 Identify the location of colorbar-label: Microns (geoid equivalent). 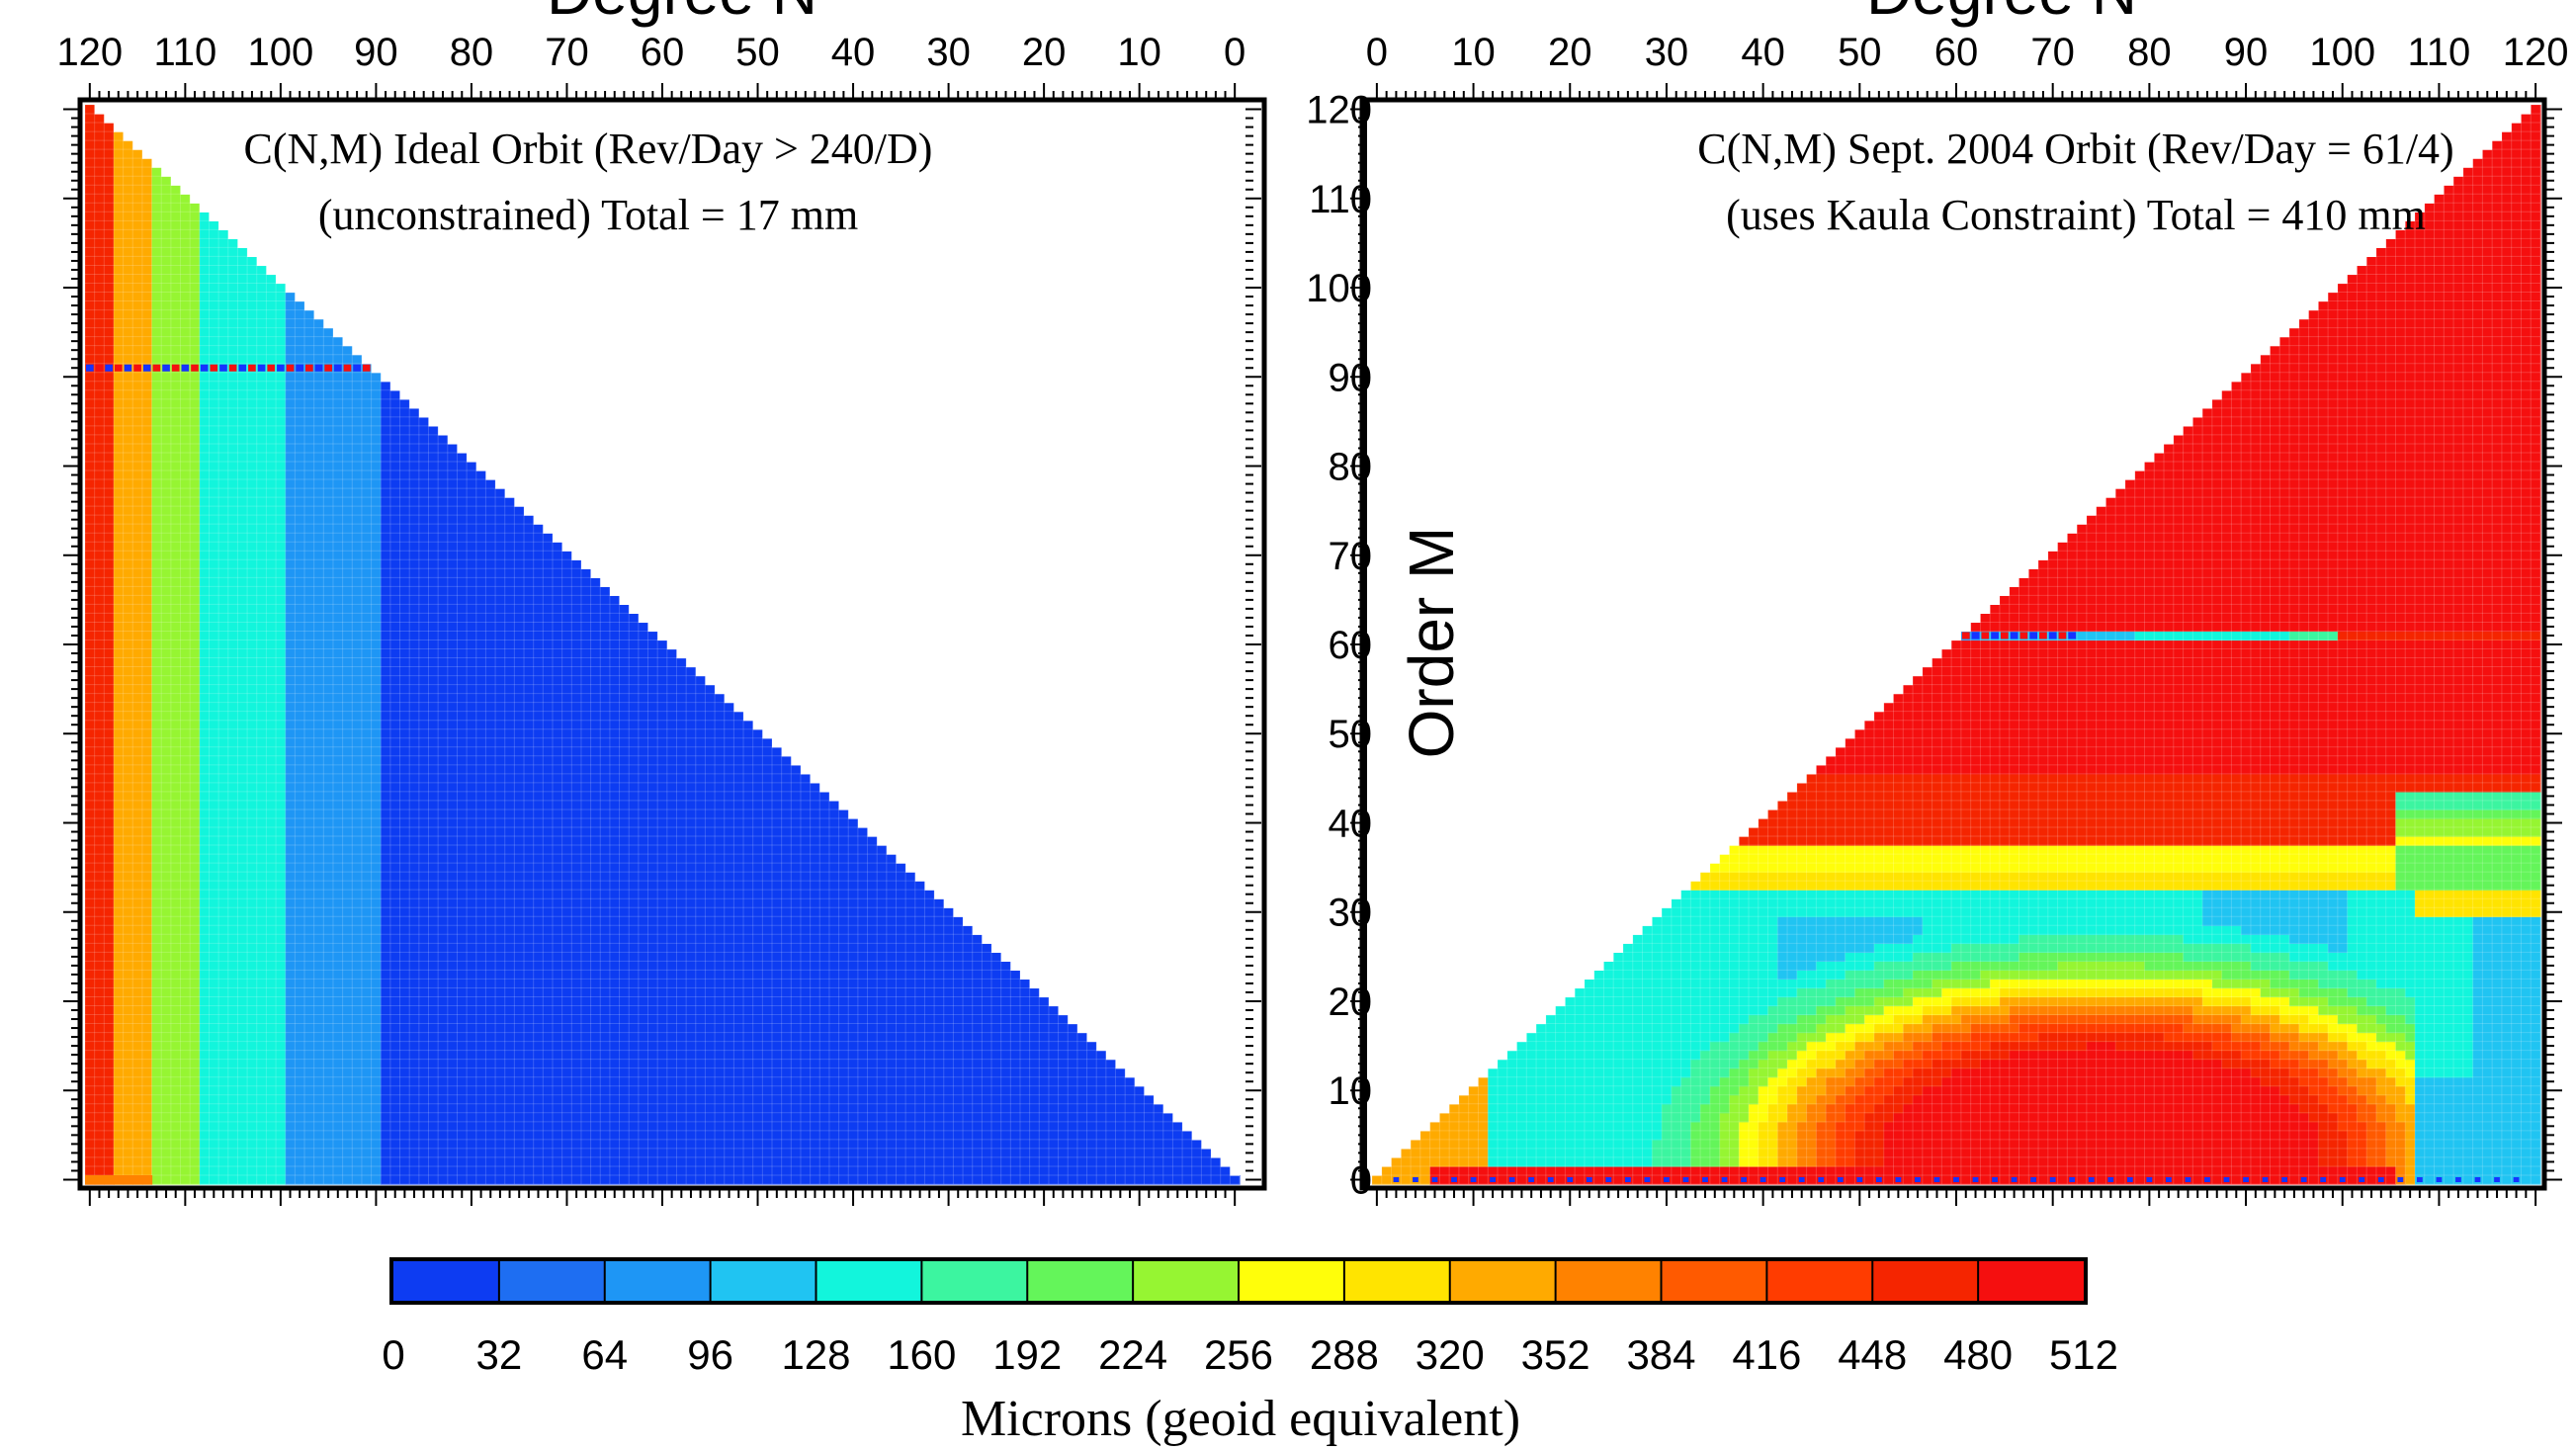
(1240, 1419).